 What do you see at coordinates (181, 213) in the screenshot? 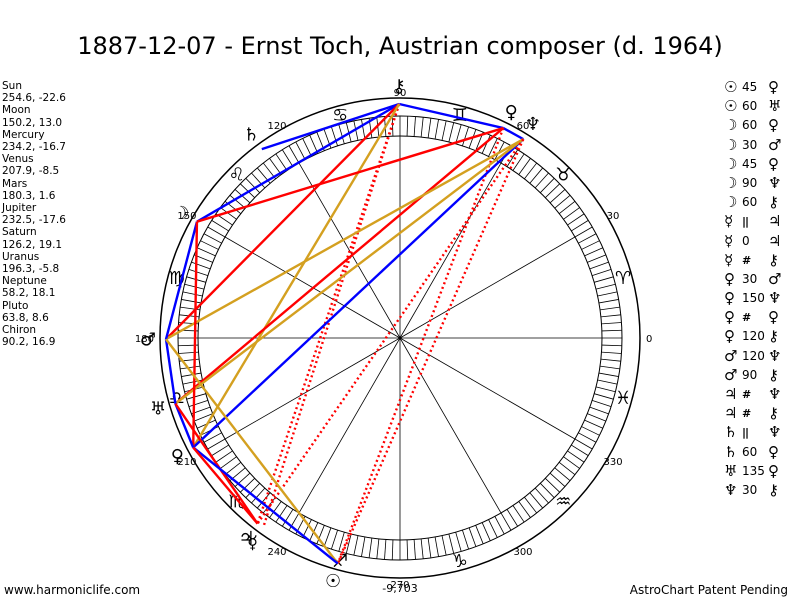
I see `moon-icon: ☽` at bounding box center [181, 213].